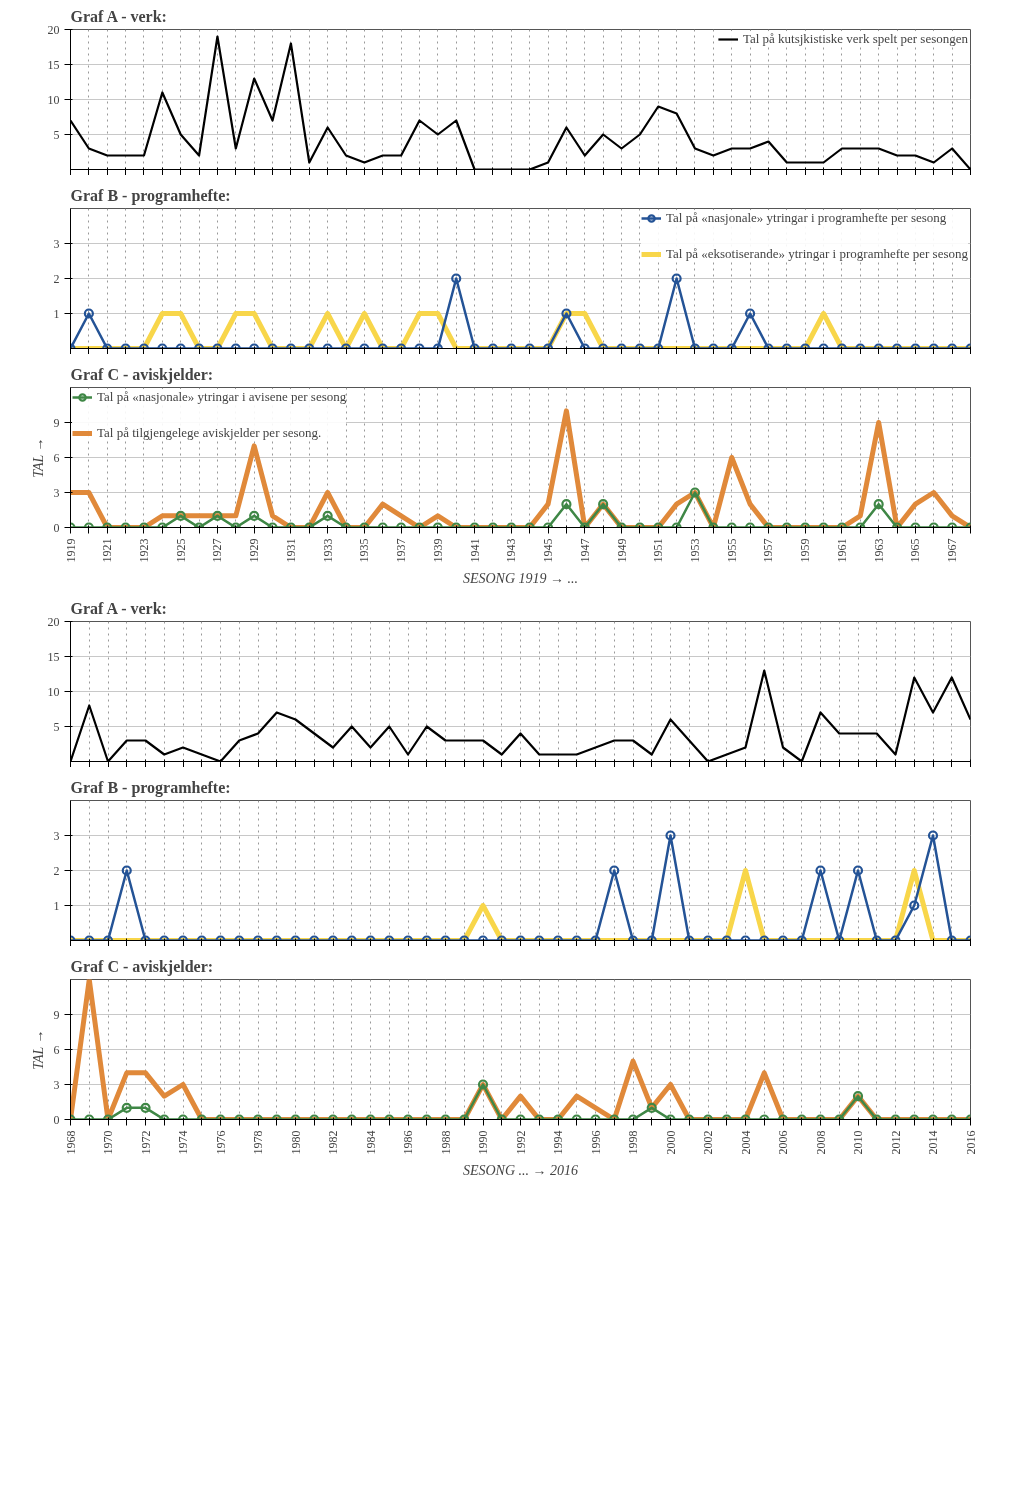  Describe the element at coordinates (145, 1142) in the screenshot. I see `x-tick-label: 1972` at that location.